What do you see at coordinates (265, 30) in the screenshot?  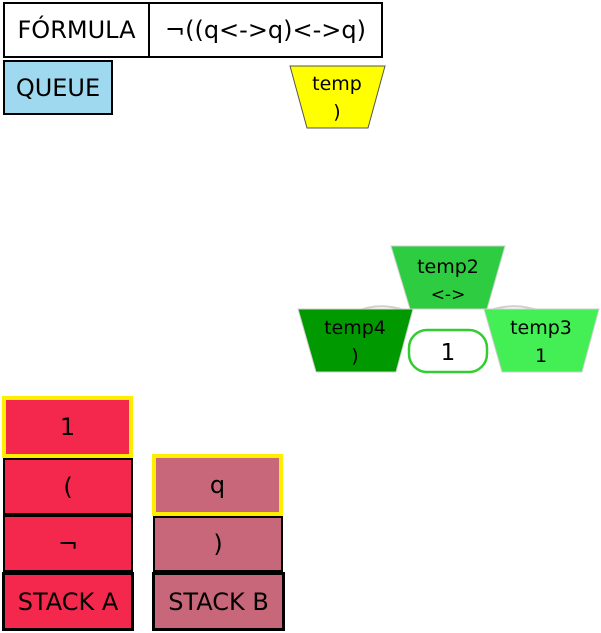 I see `formula-value: ¬((q<->q)<->q)` at bounding box center [265, 30].